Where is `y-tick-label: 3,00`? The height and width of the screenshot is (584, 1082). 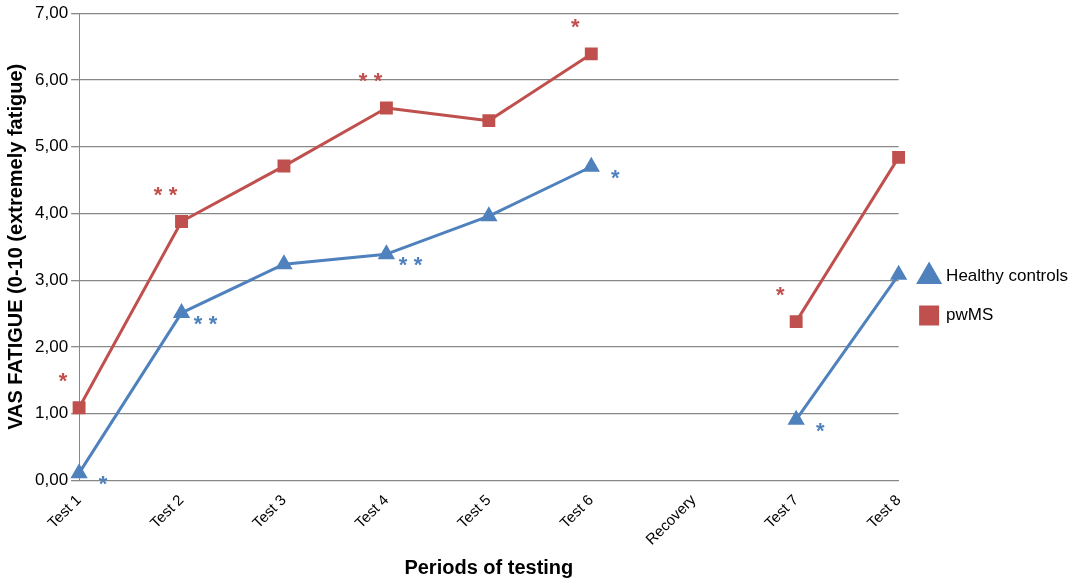
y-tick-label: 3,00 is located at coordinates (51, 279).